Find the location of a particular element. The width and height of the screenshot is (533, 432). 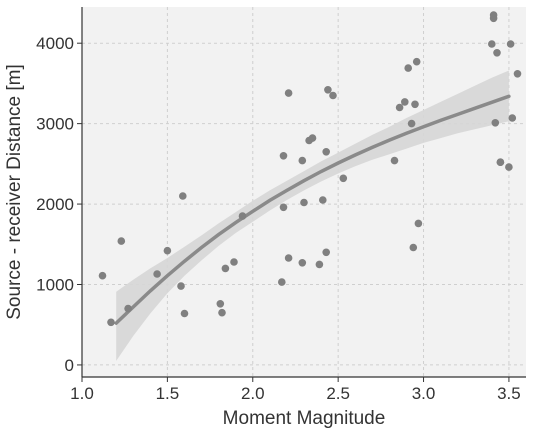

y-tick-label: 1000 is located at coordinates (55, 285).